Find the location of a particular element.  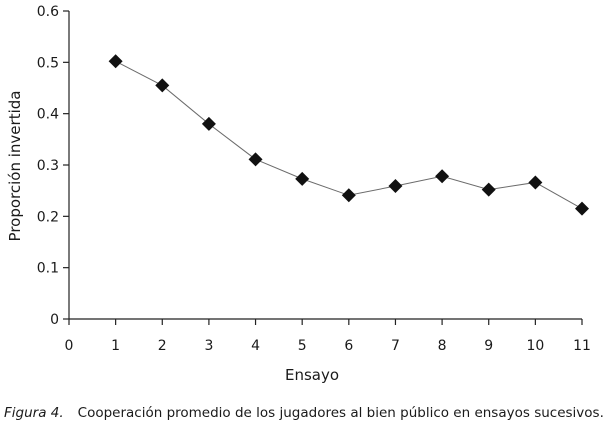

y-tick-label: 0.4 is located at coordinates (48, 115).